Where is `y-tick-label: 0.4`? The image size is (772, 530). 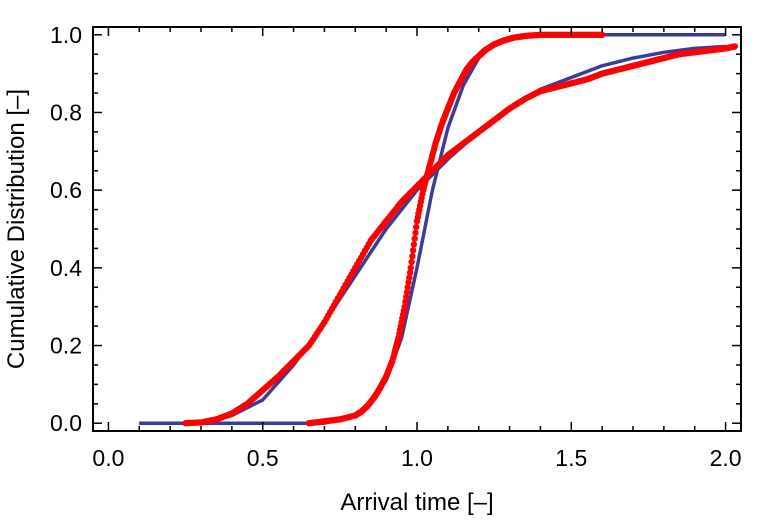 y-tick-label: 0.4 is located at coordinates (66, 268).